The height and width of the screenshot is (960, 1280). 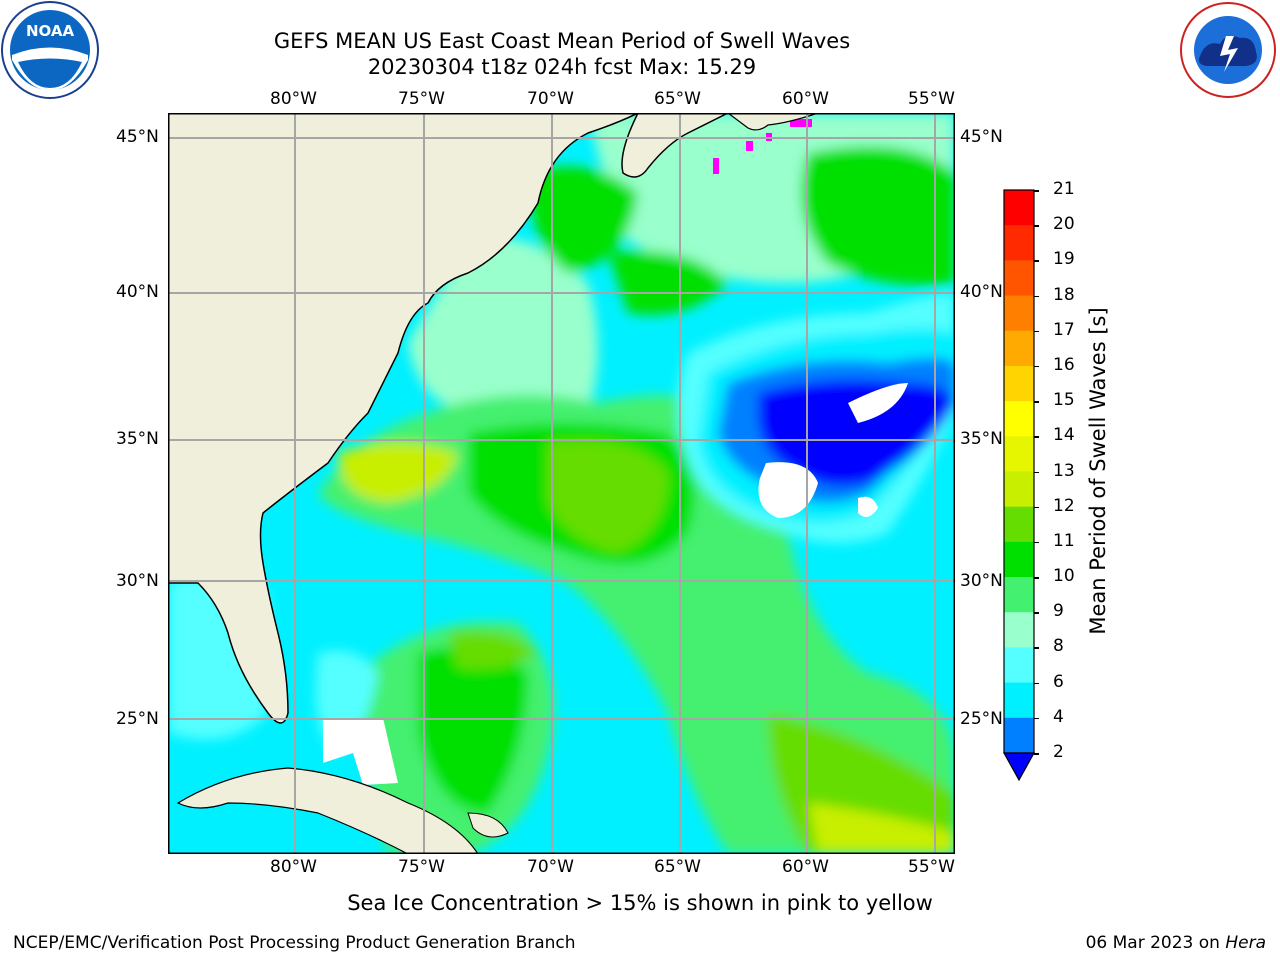 What do you see at coordinates (1058, 681) in the screenshot?
I see `colorbar-tick-label: 6` at bounding box center [1058, 681].